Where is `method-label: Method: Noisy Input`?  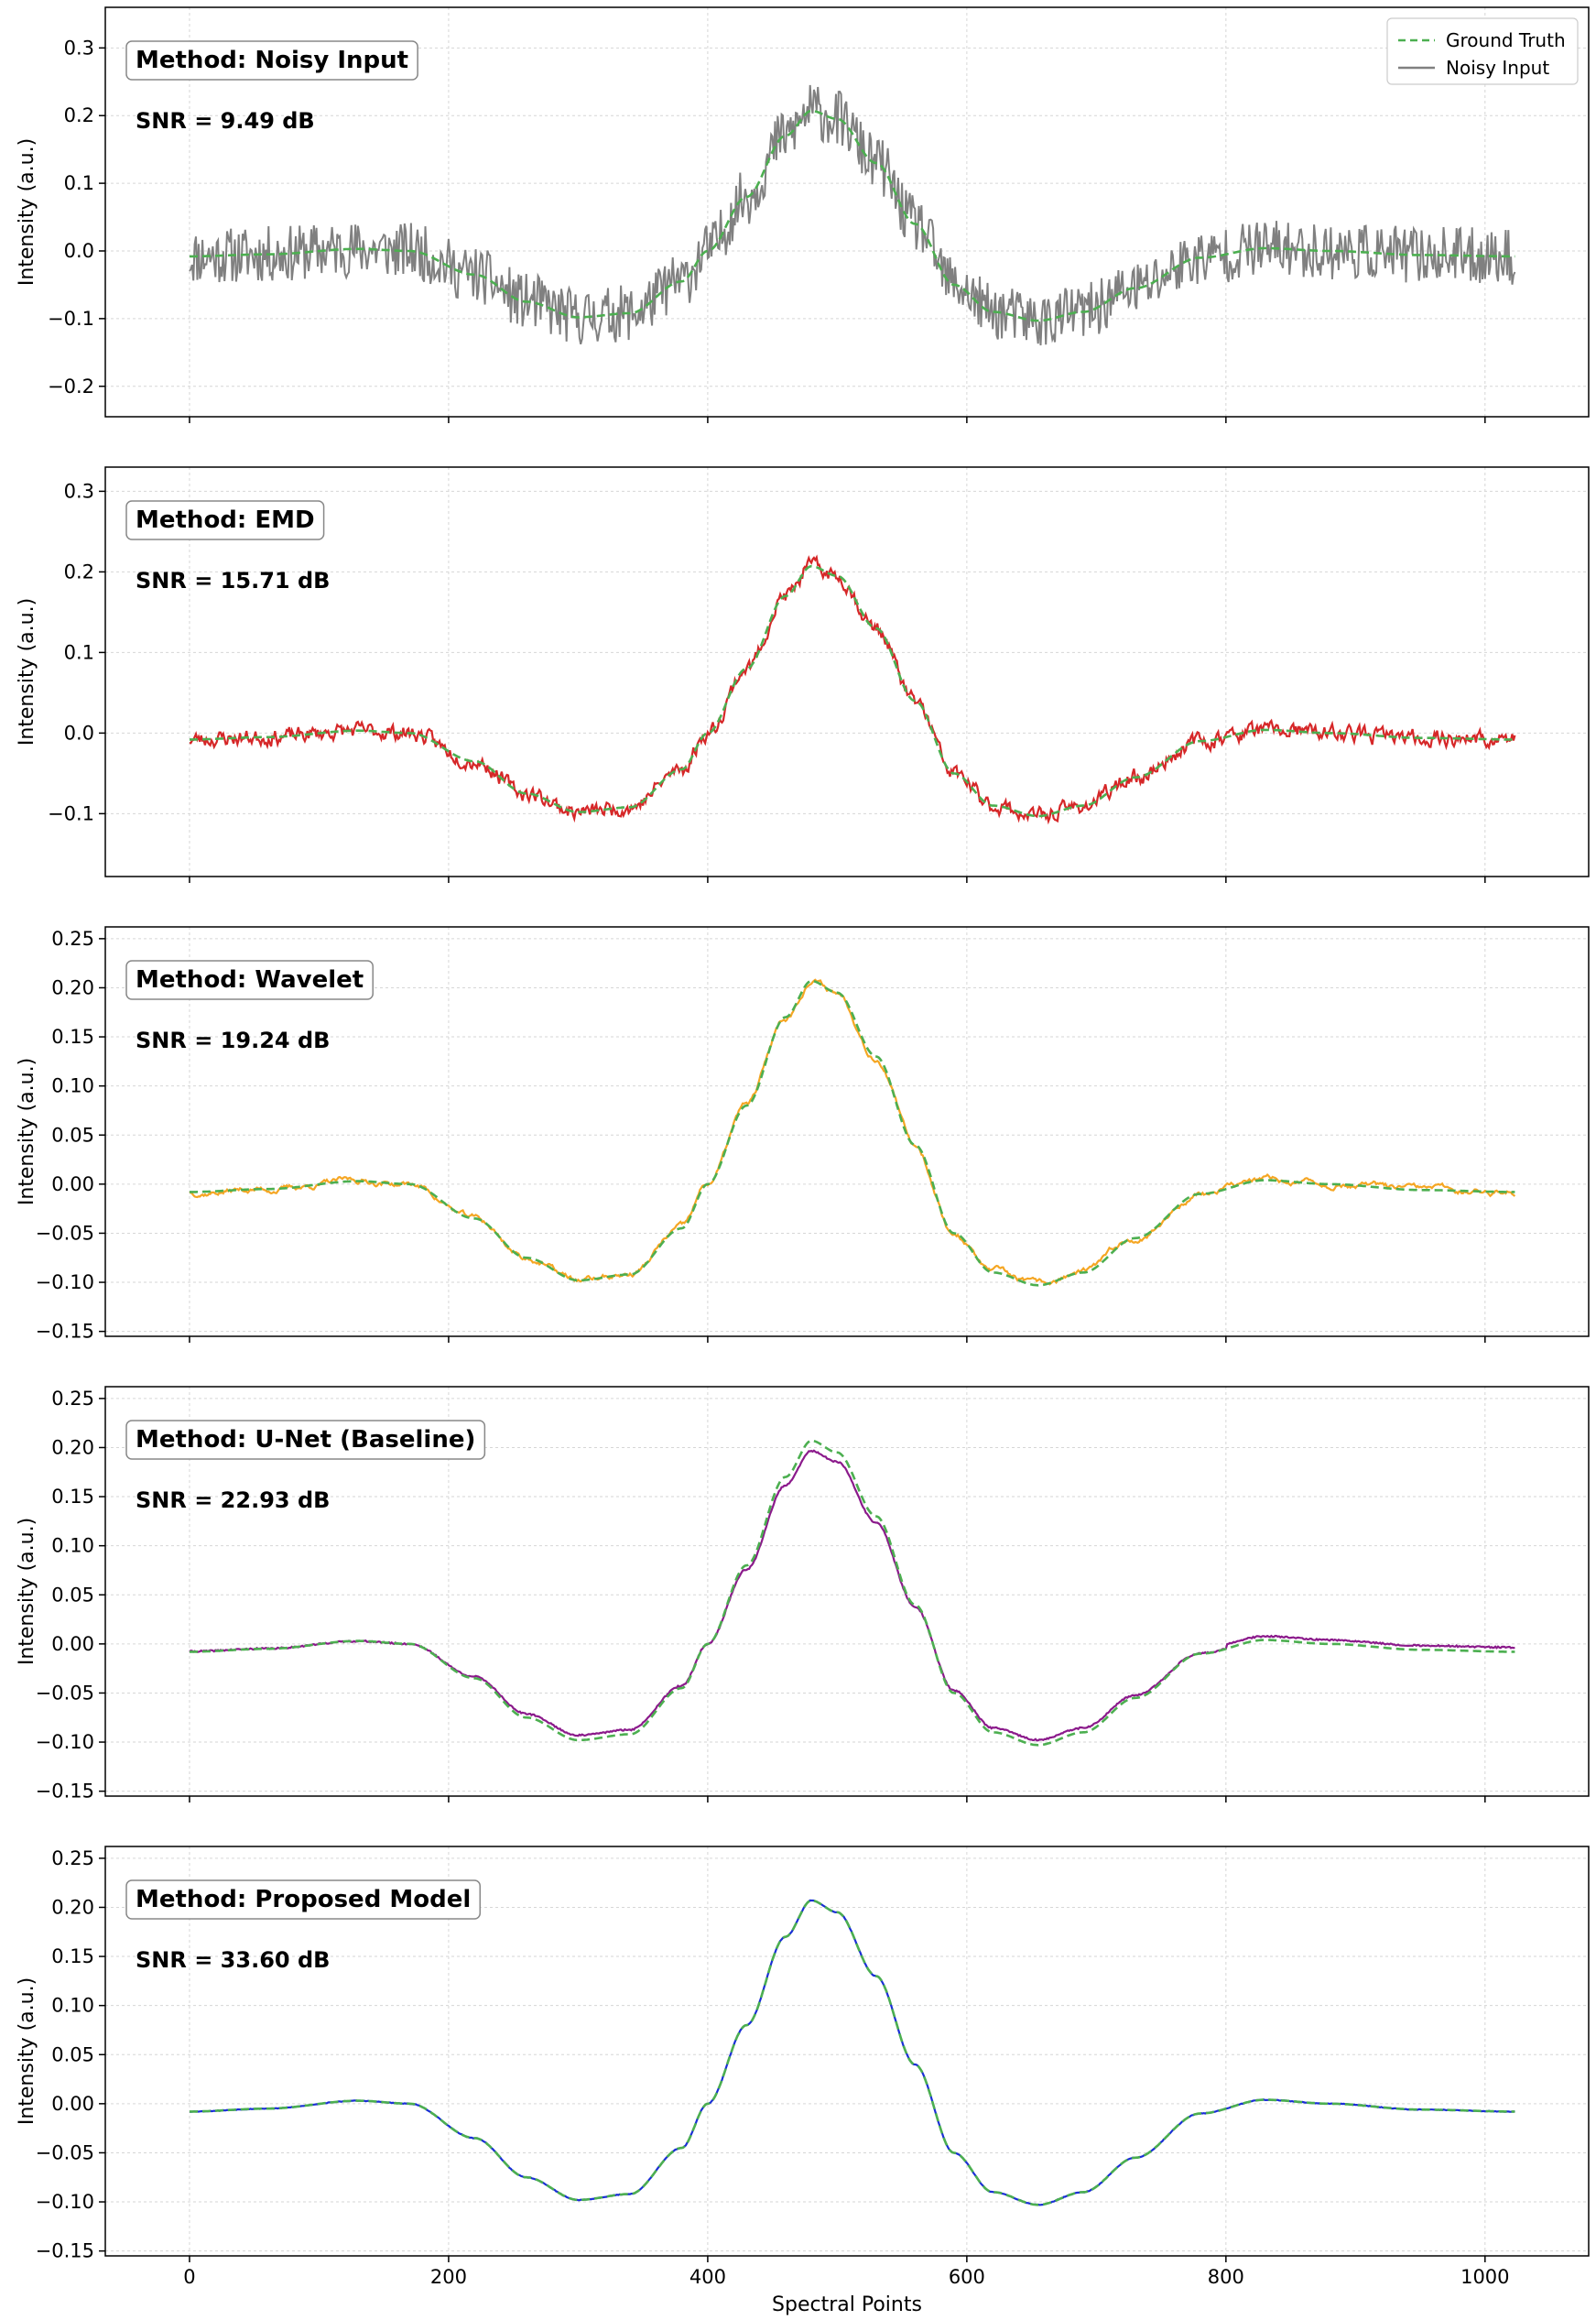 method-label: Method: Noisy Input is located at coordinates (272, 61).